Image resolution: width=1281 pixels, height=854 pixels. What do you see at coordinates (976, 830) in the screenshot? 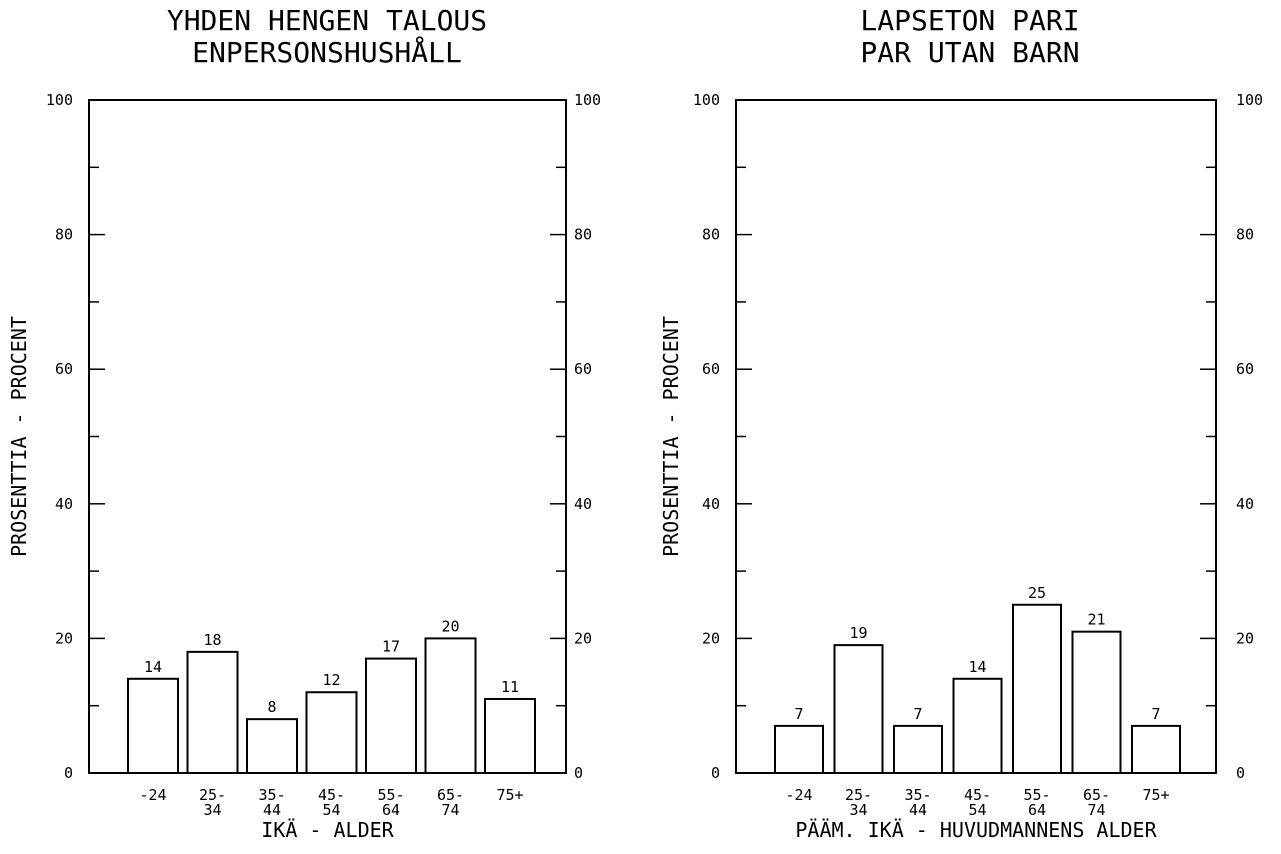
I see `x-axis-title: PÄÄM. IKÄ - HUVUDMANNENS ALDER` at bounding box center [976, 830].